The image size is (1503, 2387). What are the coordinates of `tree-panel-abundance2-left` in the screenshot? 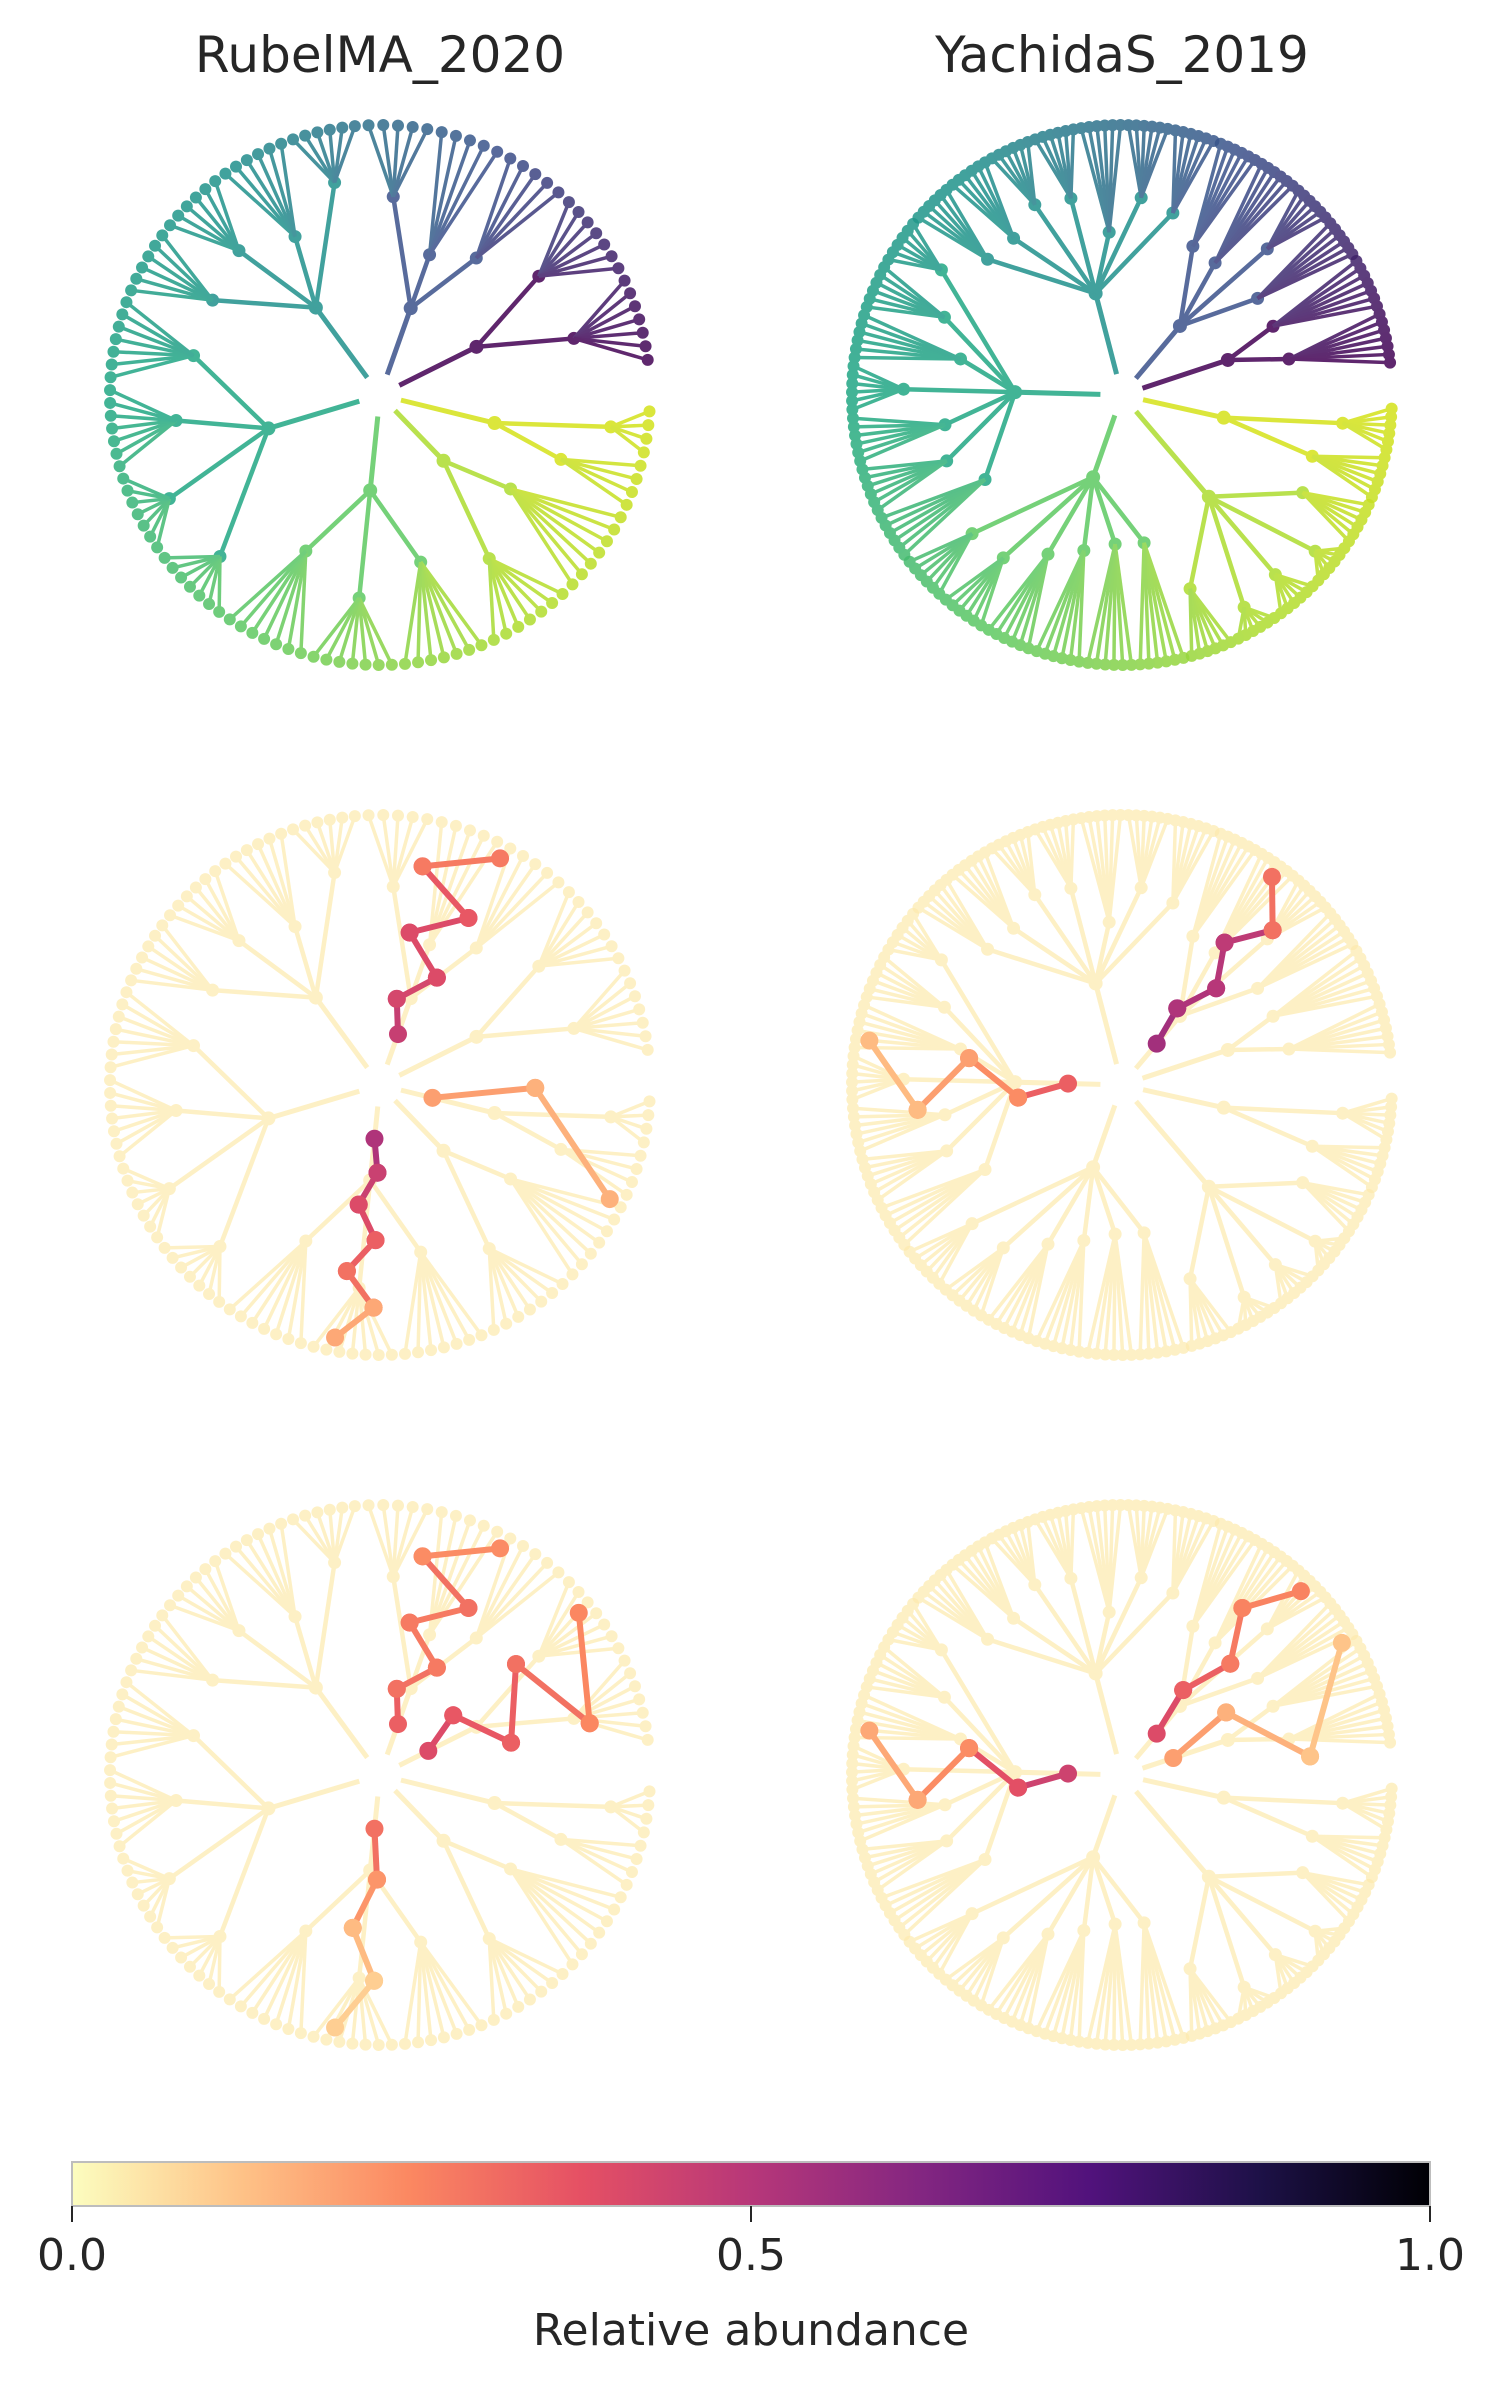 It's located at (380, 1775).